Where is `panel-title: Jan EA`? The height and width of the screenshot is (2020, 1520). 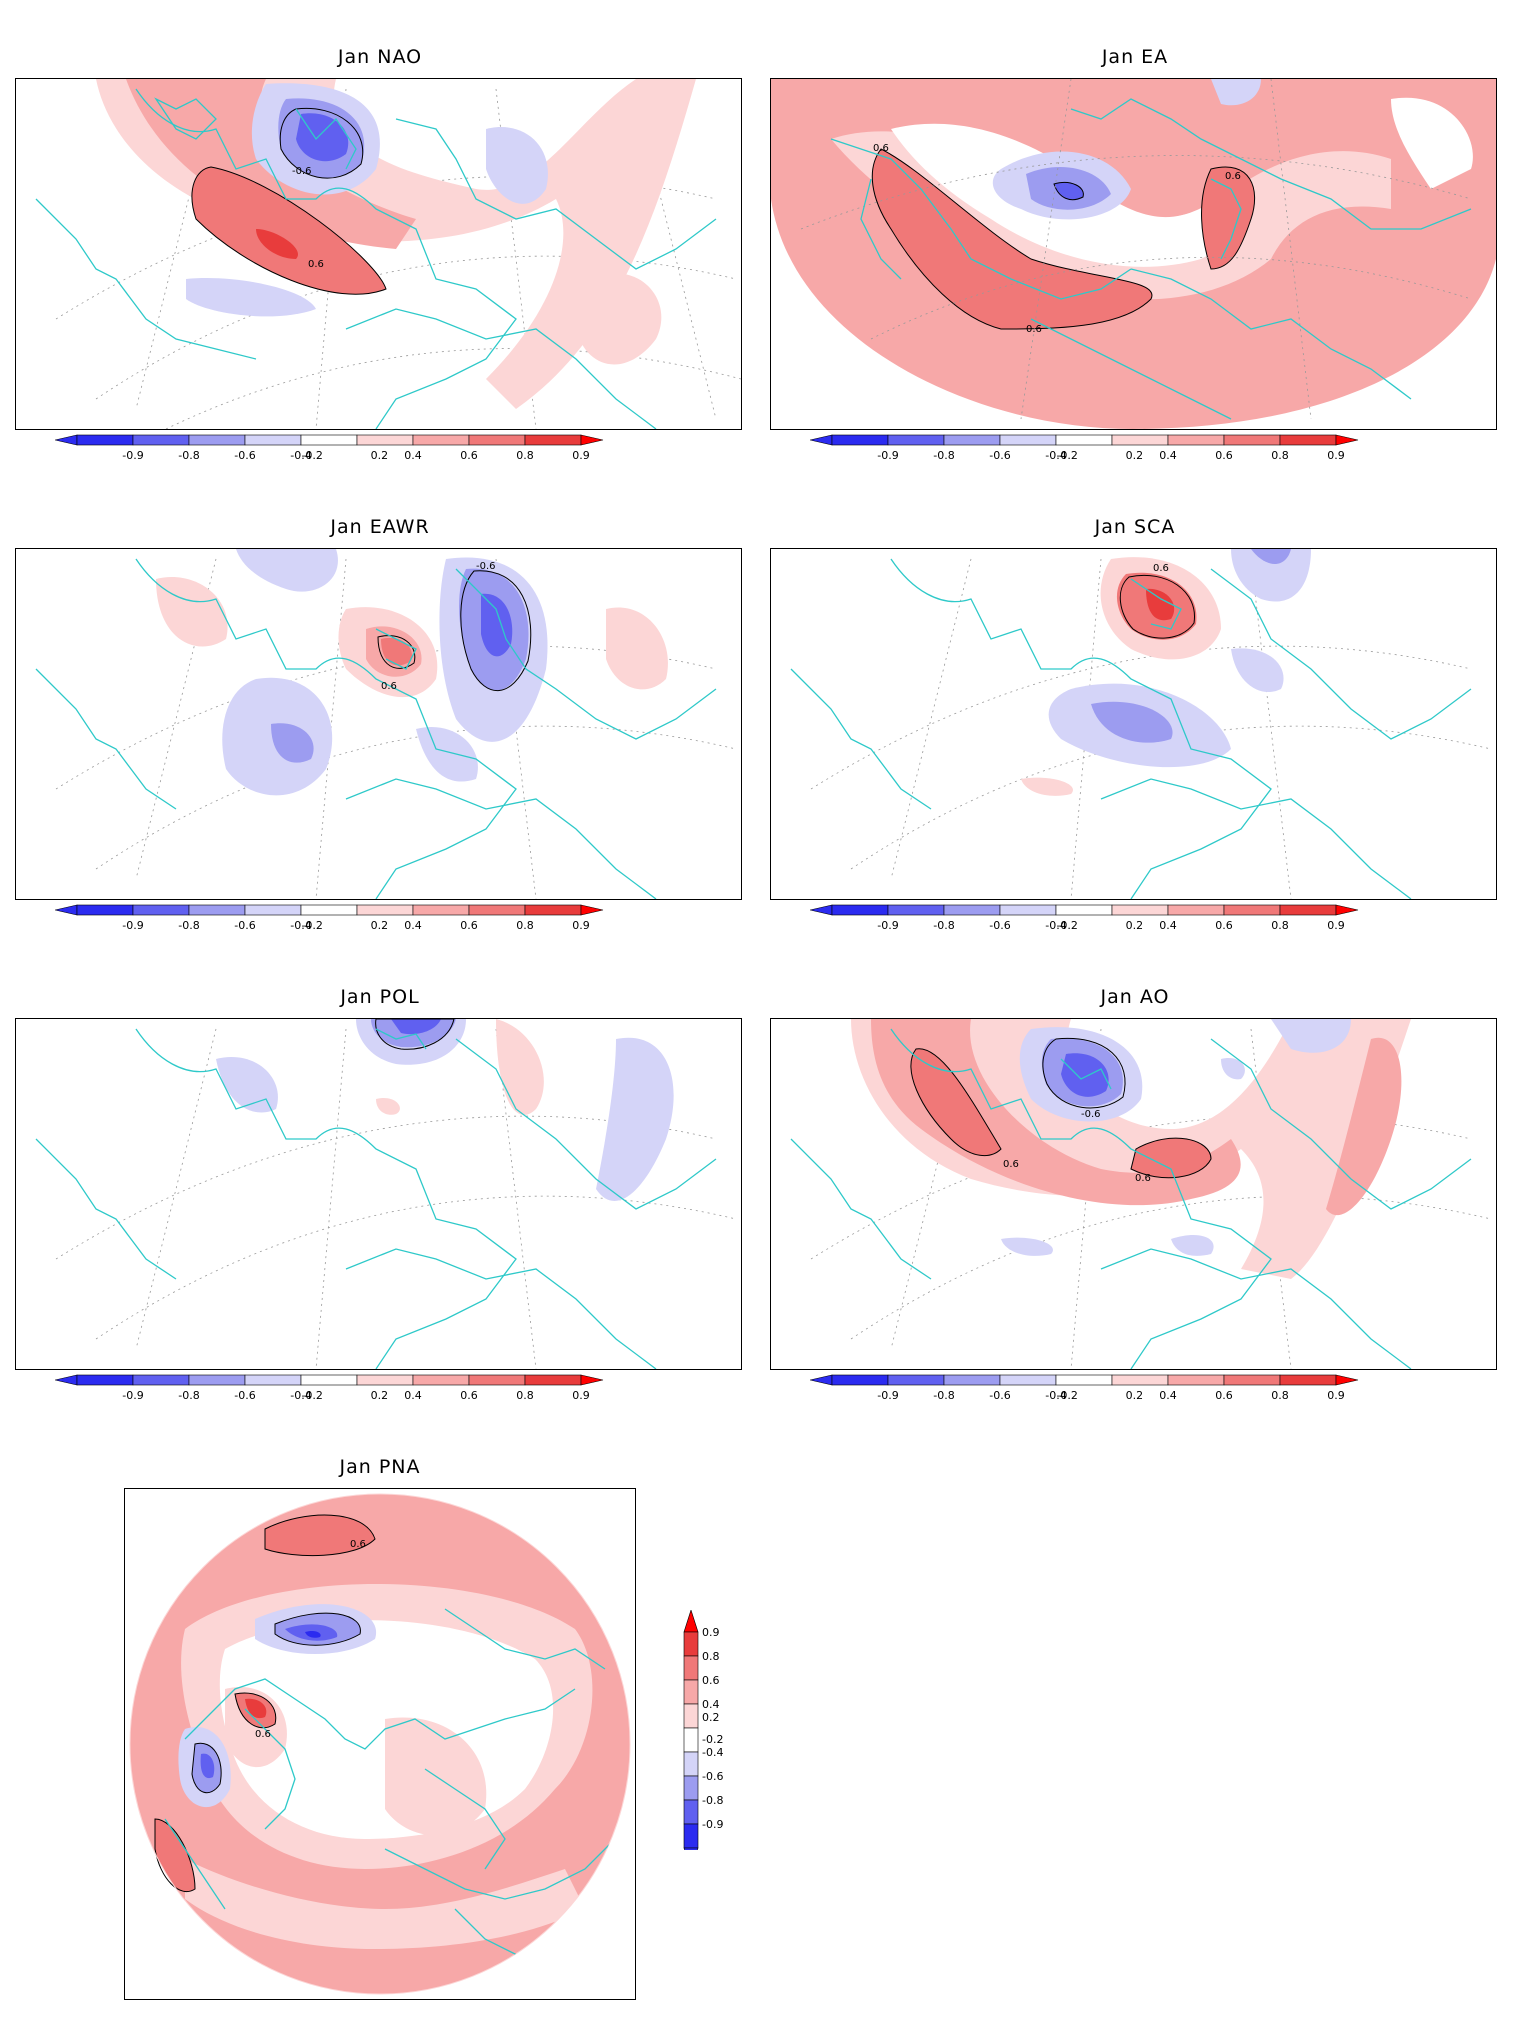
panel-title: Jan EA is located at coordinates (1135, 57).